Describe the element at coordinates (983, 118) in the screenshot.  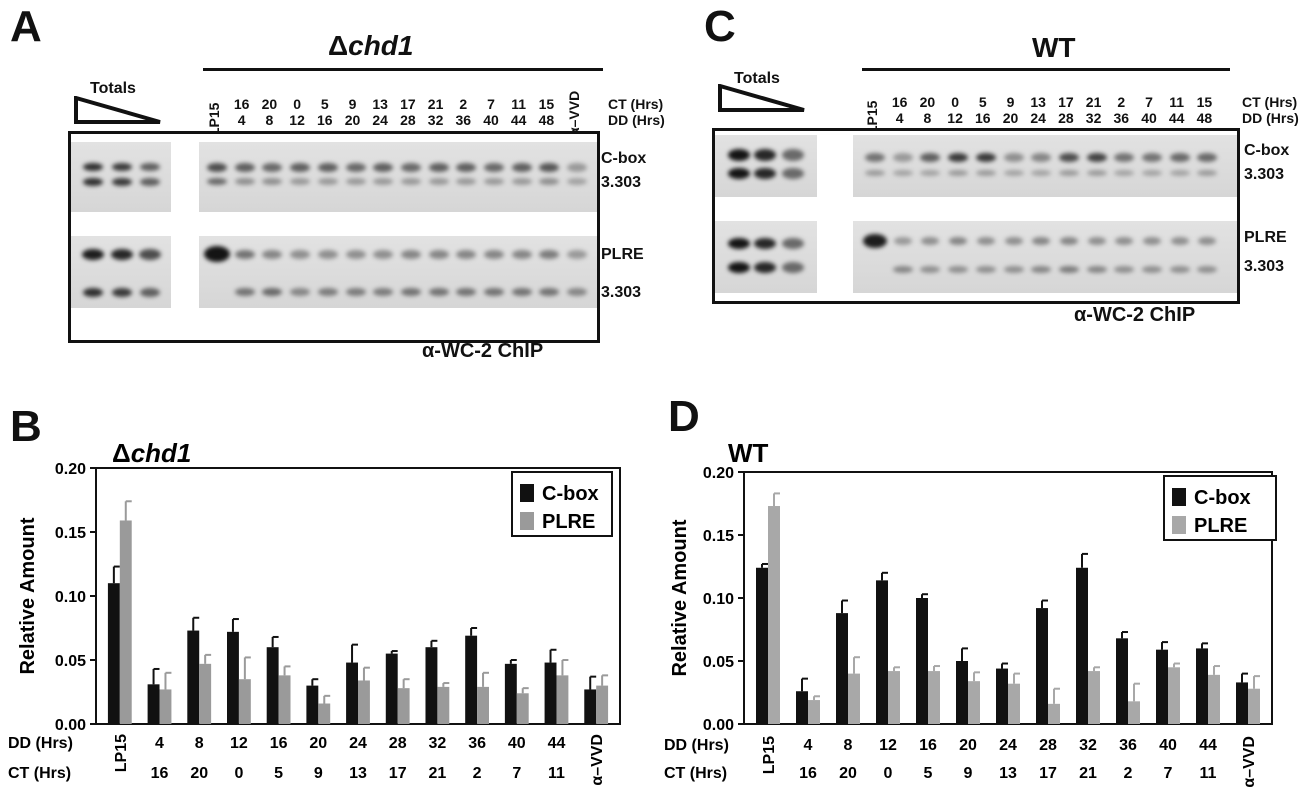
I see `panel-c-lane-dd-4: 16` at that location.